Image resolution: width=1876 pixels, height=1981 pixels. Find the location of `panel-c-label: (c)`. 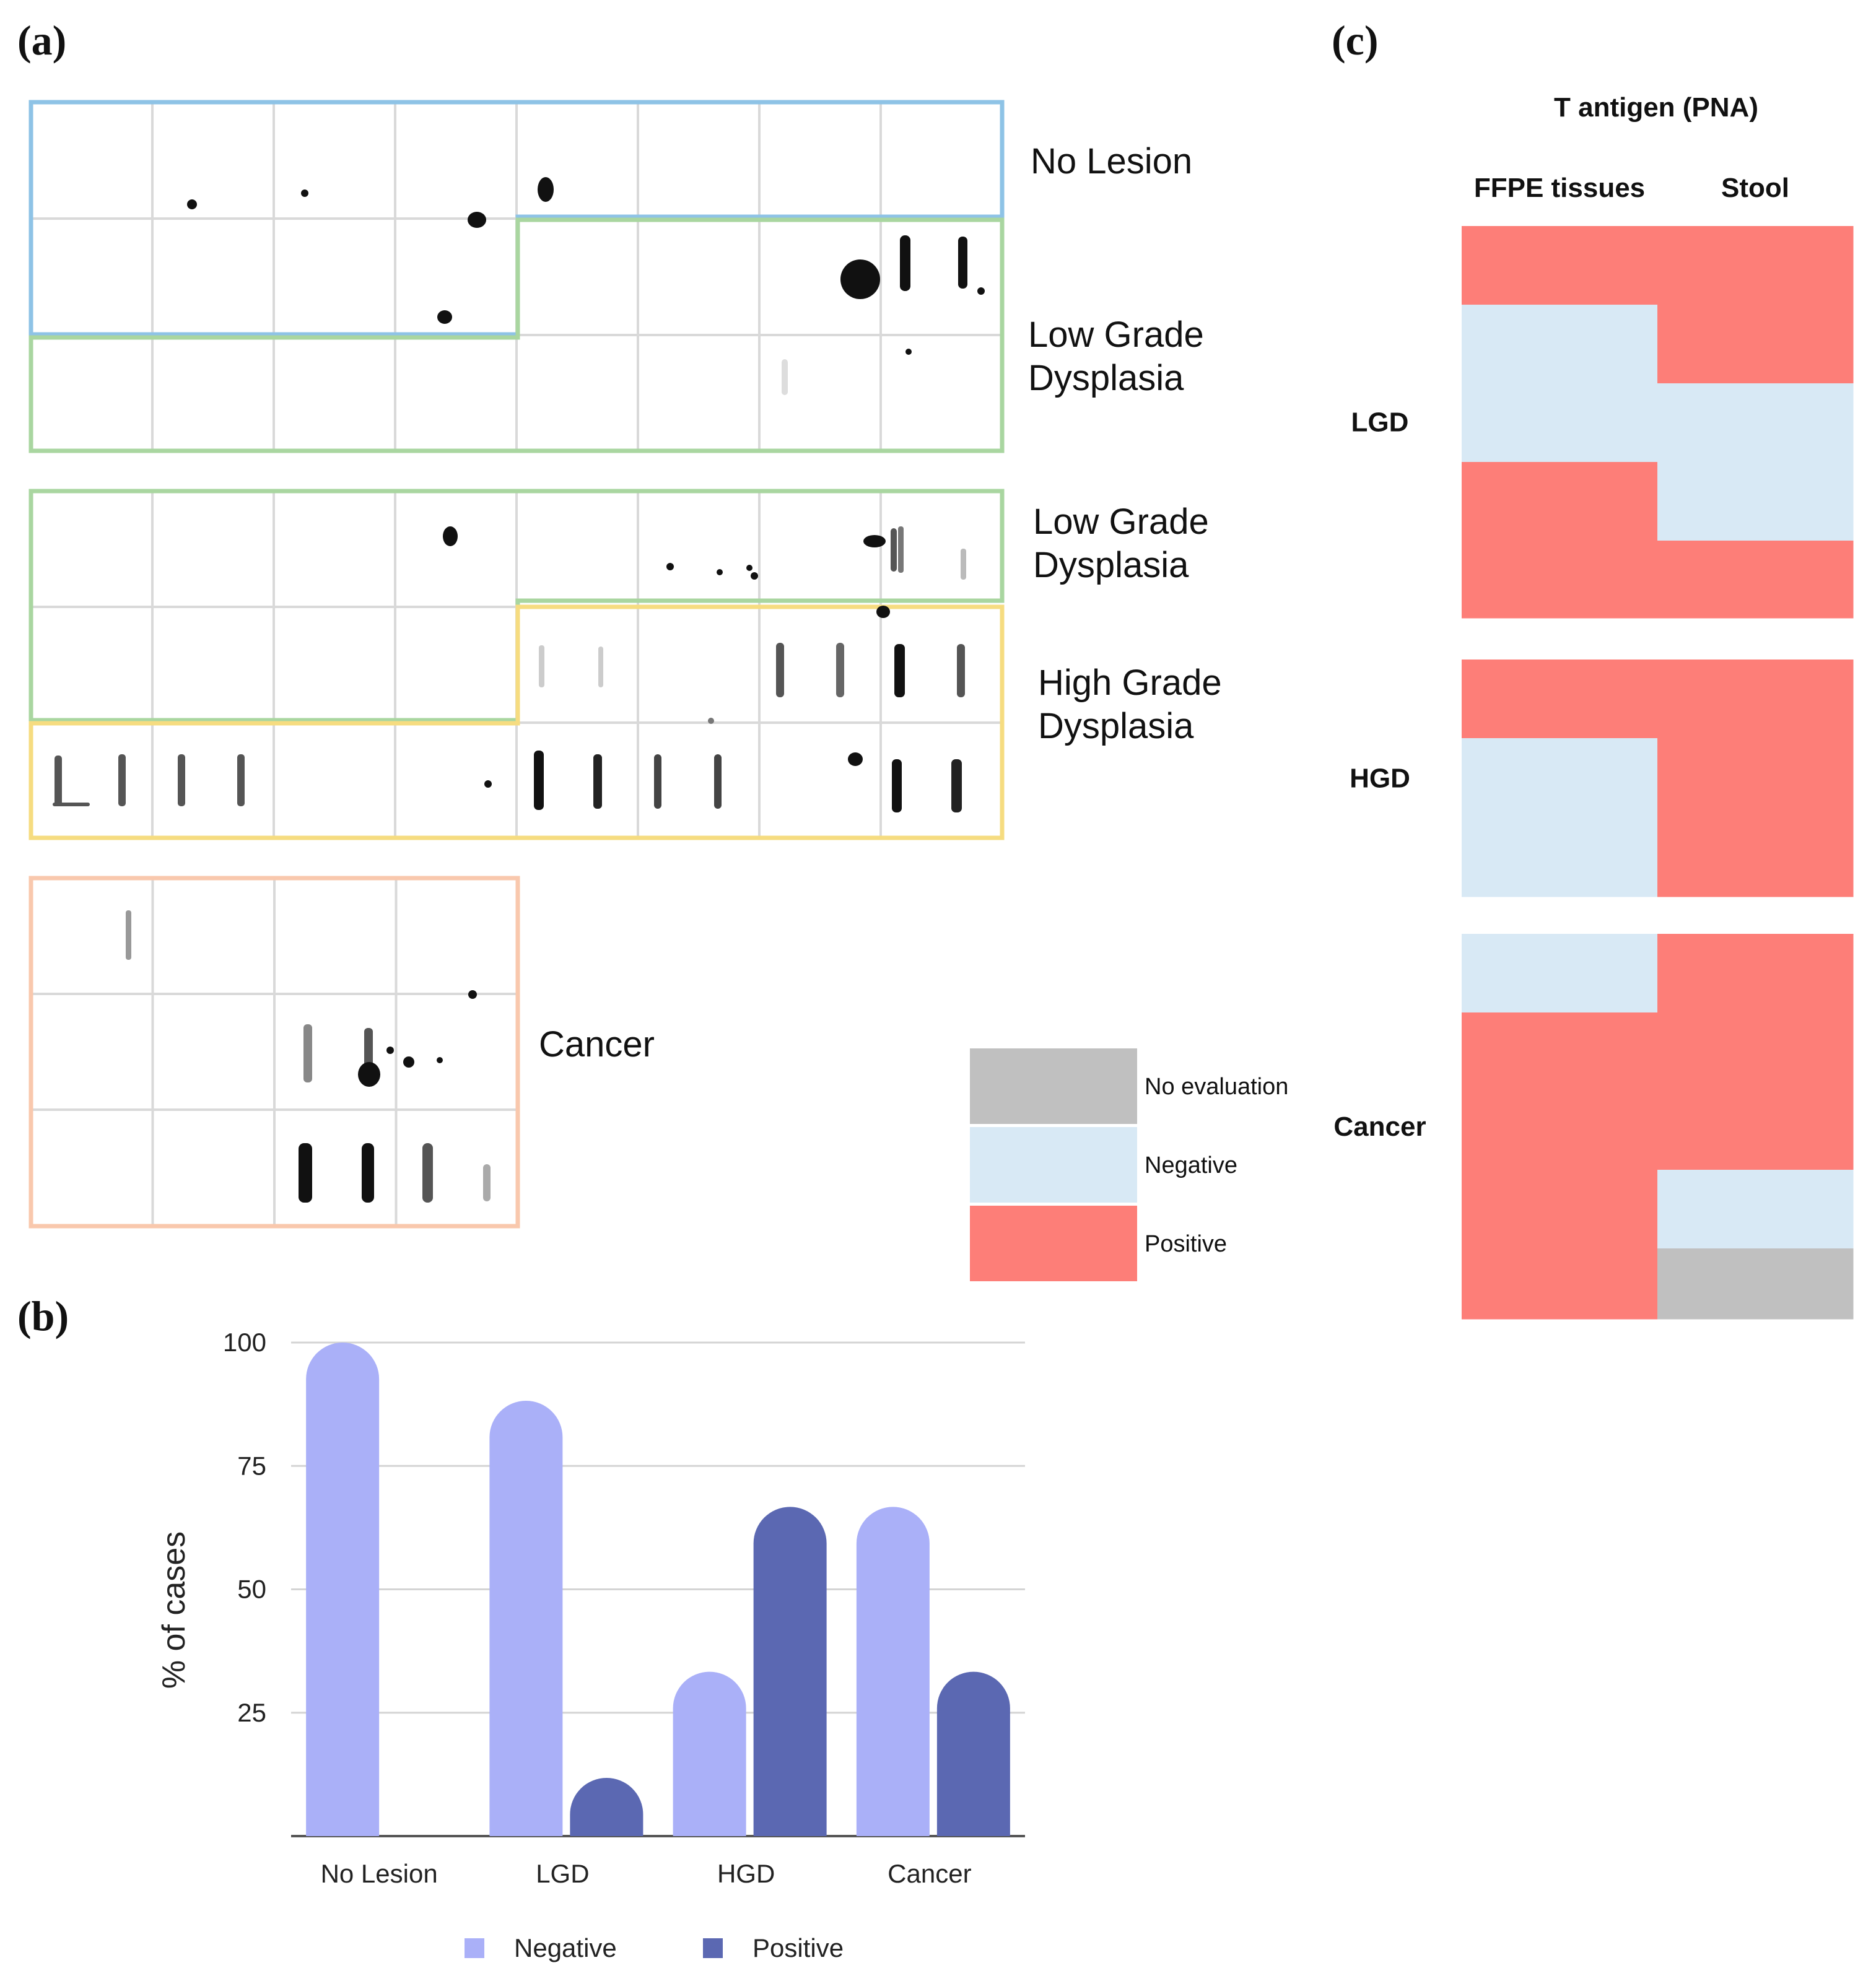

panel-c-label: (c) is located at coordinates (1355, 40).